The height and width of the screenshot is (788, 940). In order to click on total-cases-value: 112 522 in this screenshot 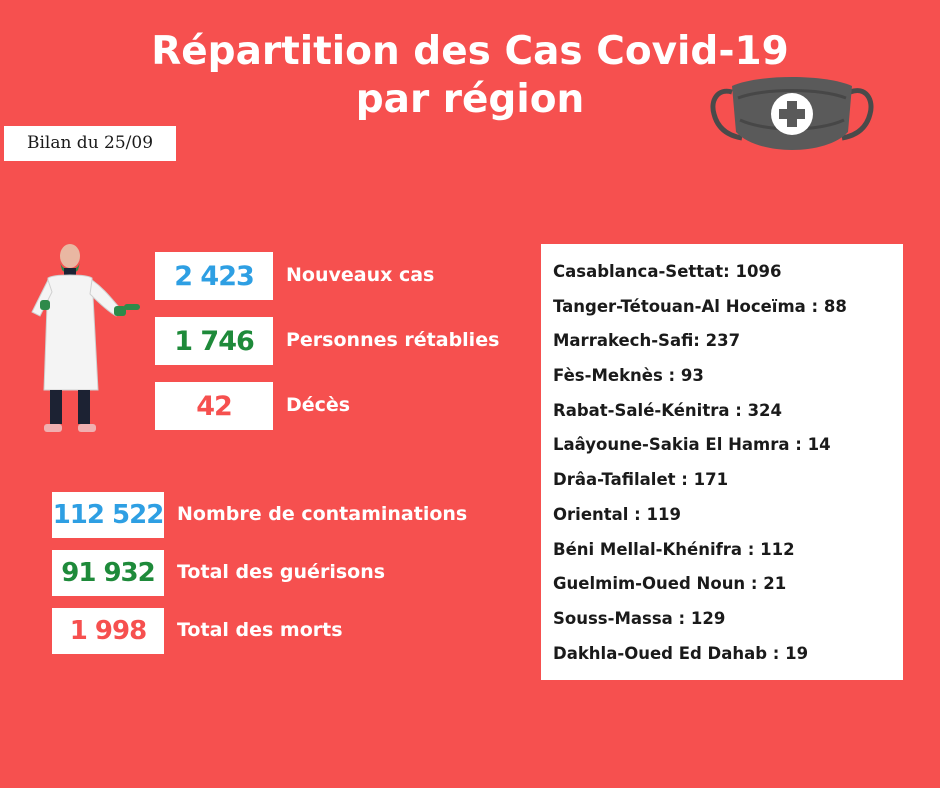, I will do `click(108, 515)`.